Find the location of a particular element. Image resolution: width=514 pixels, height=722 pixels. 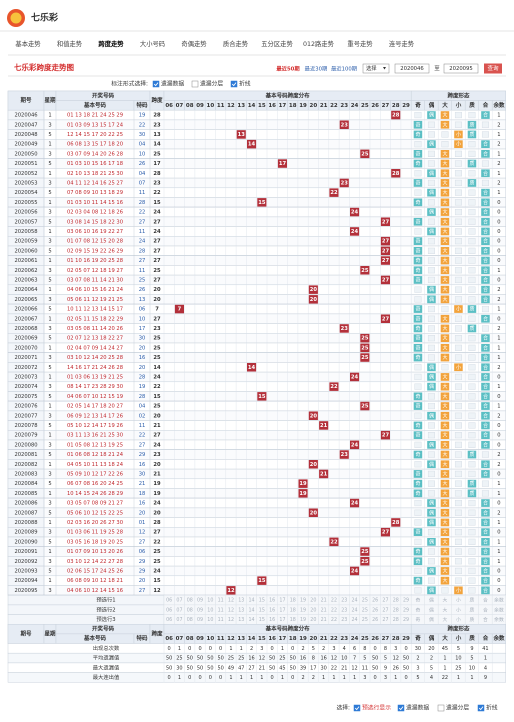

button is located at coordinates (493, 68).